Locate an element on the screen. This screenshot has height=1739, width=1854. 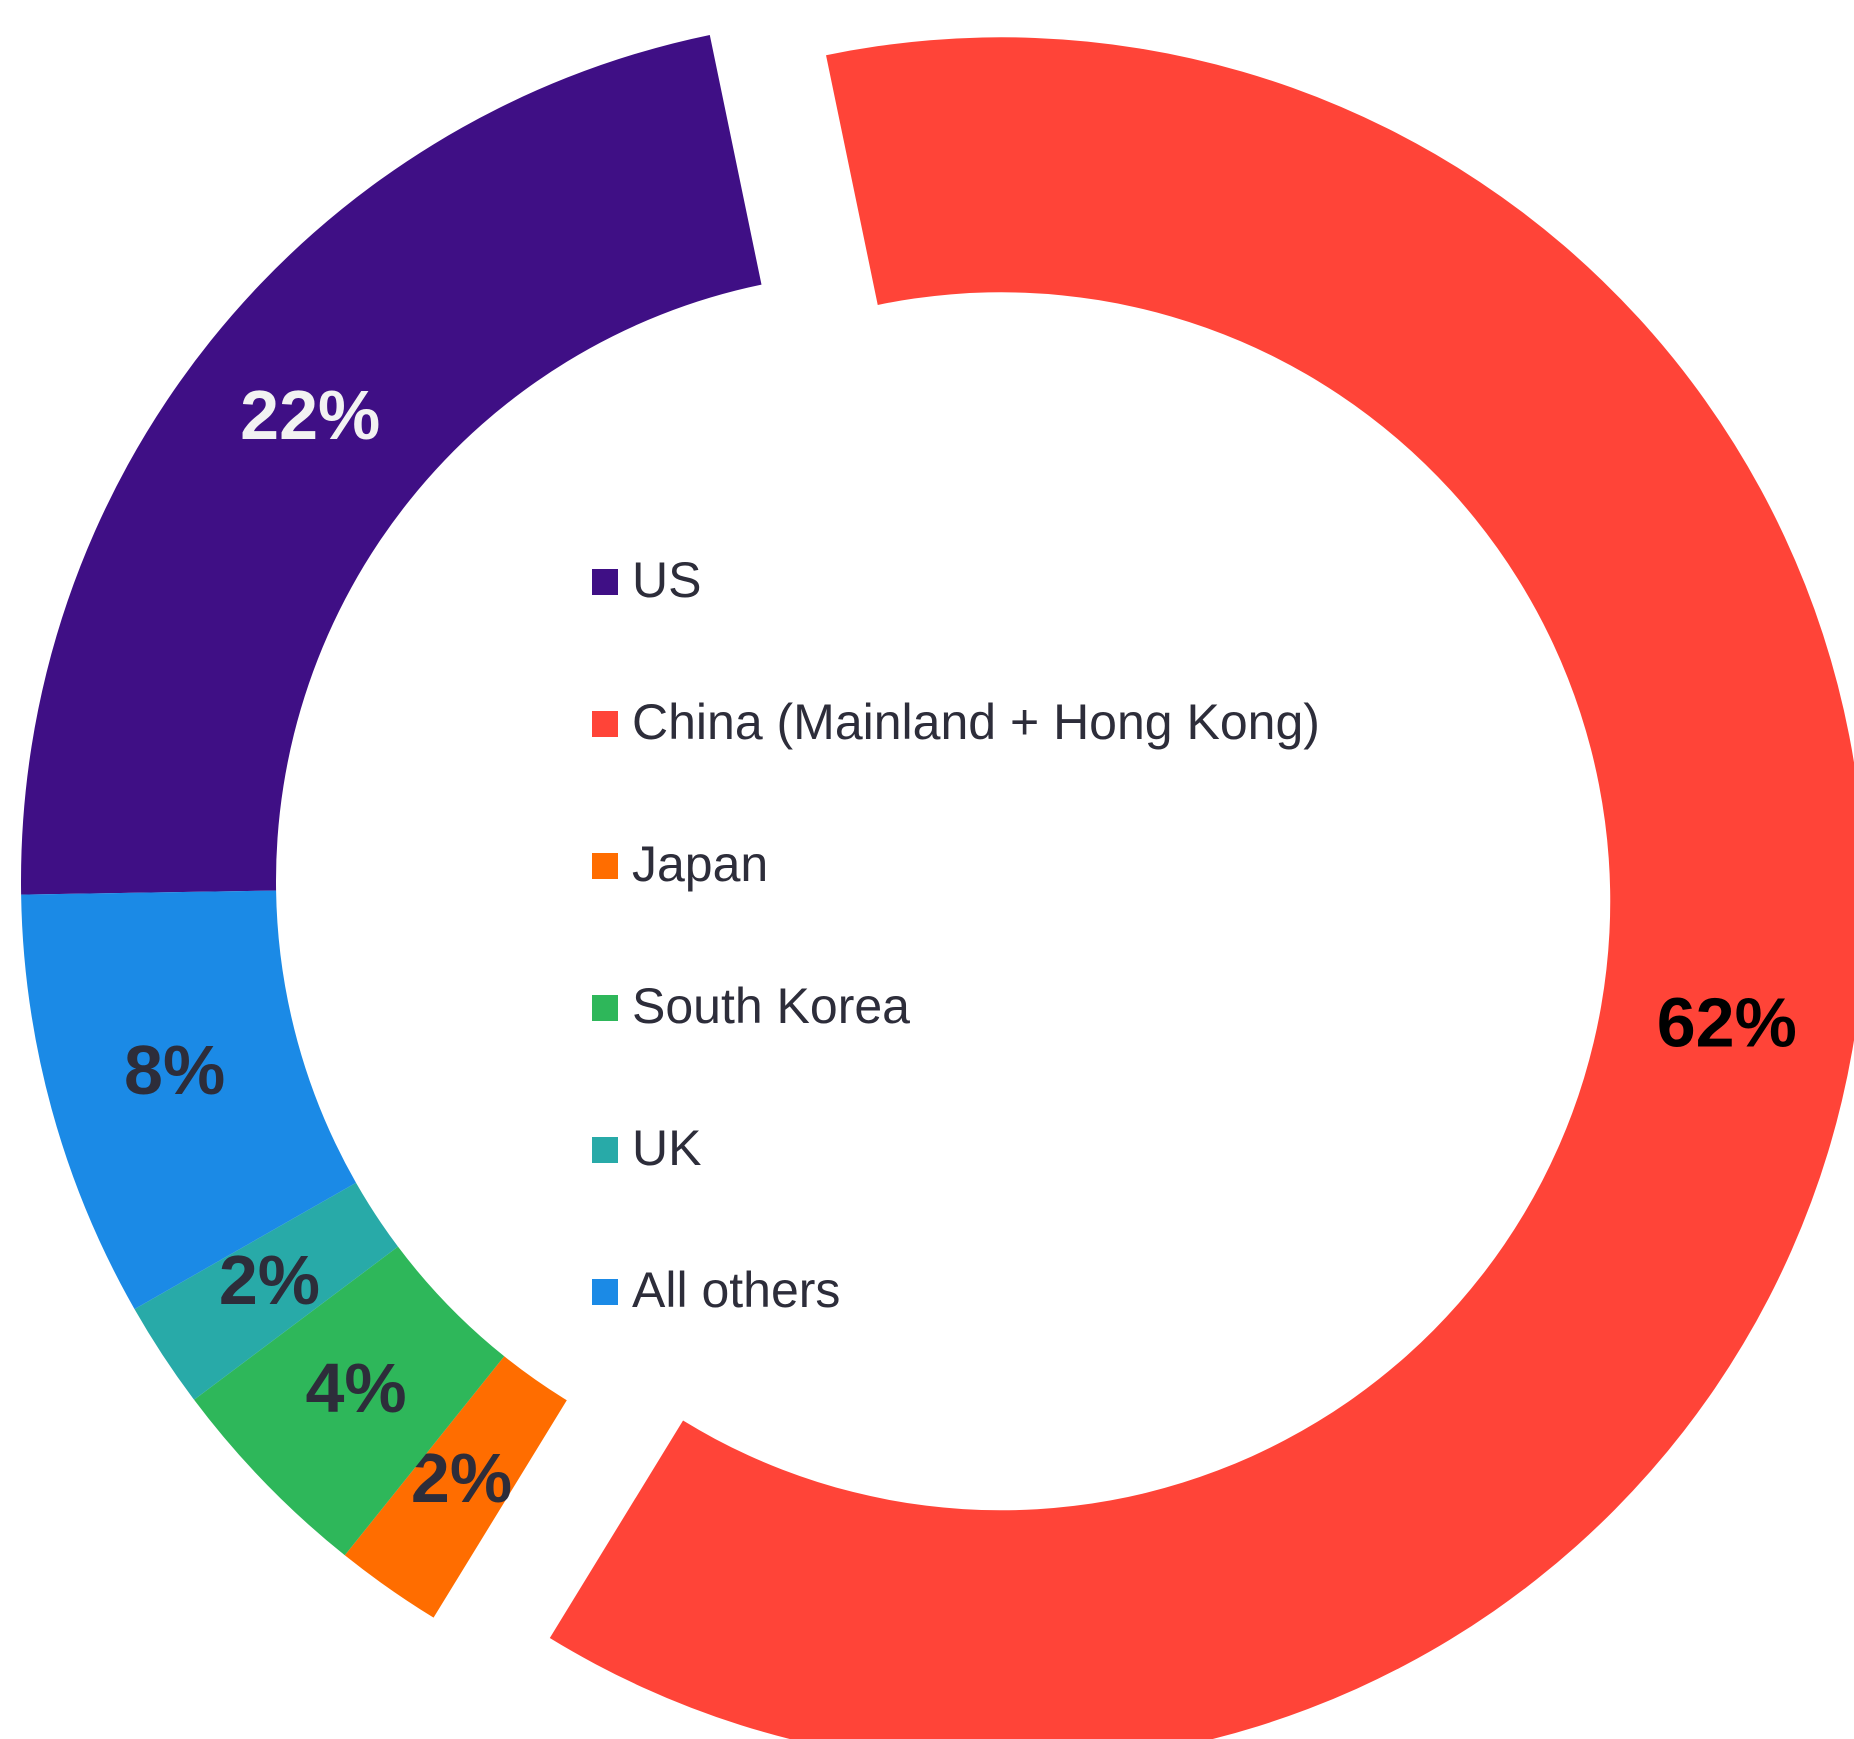
value-label: 8% is located at coordinates (174, 1070).